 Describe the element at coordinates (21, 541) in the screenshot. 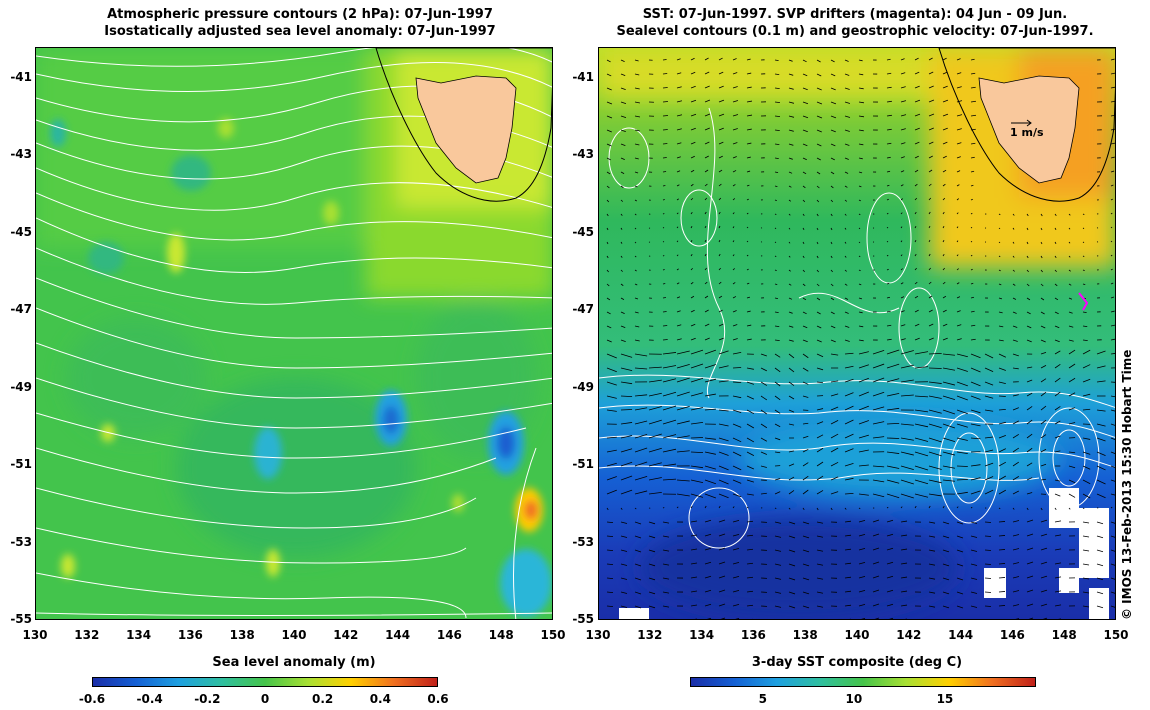

I see `left-ytick: -53` at that location.